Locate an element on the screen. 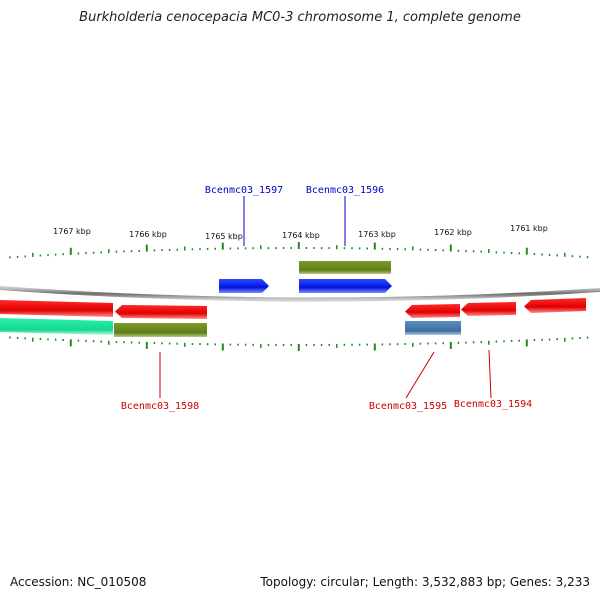  scale-label-1761: 1761 kbp is located at coordinates (529, 228).